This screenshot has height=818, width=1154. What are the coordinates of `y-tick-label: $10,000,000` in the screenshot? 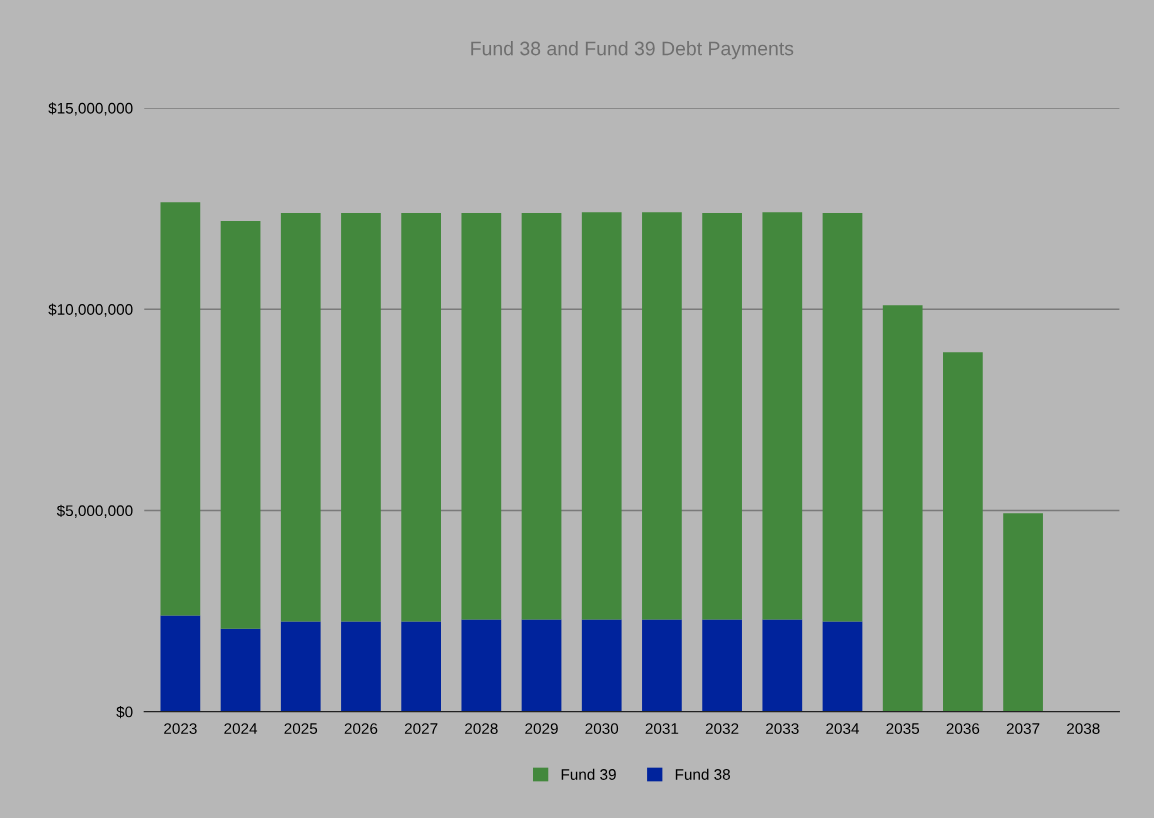 It's located at (90, 310).